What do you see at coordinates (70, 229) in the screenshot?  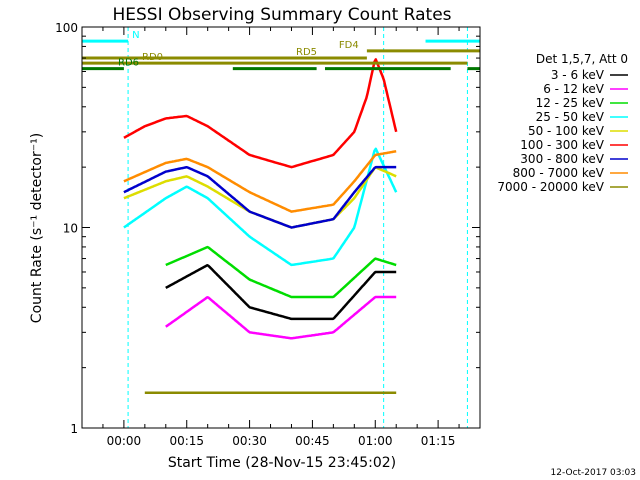 I see `y-tick-label: 10` at bounding box center [70, 229].